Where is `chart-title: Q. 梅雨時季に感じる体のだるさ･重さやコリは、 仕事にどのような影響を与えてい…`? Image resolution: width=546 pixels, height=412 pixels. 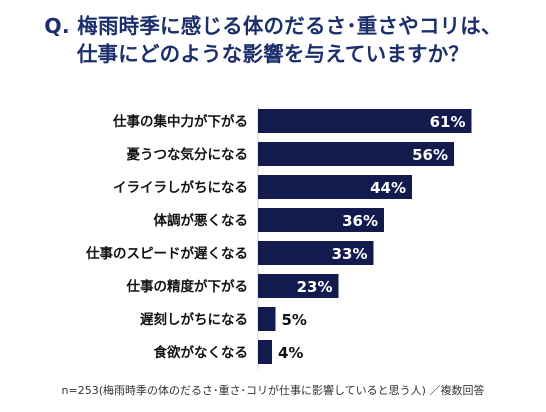 chart-title: Q. 梅雨時季に感じる体のだるさ･重さやコリは、 仕事にどのような影響を与えてい… is located at coordinates (273, 40).